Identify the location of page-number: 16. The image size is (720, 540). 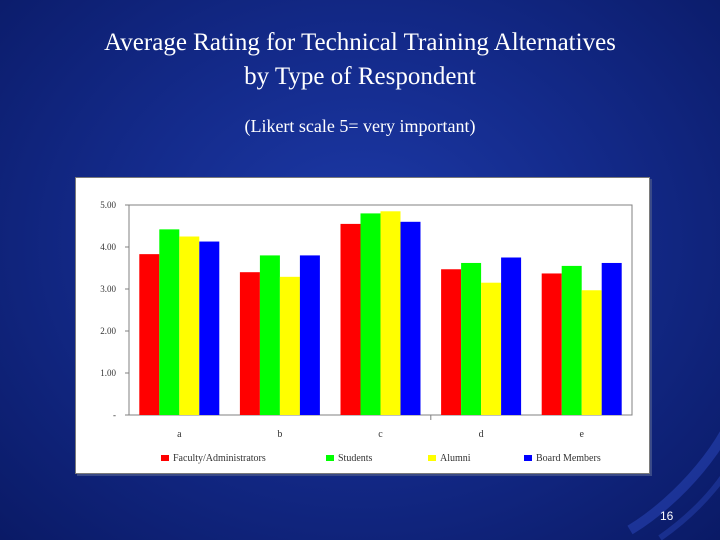
(667, 516).